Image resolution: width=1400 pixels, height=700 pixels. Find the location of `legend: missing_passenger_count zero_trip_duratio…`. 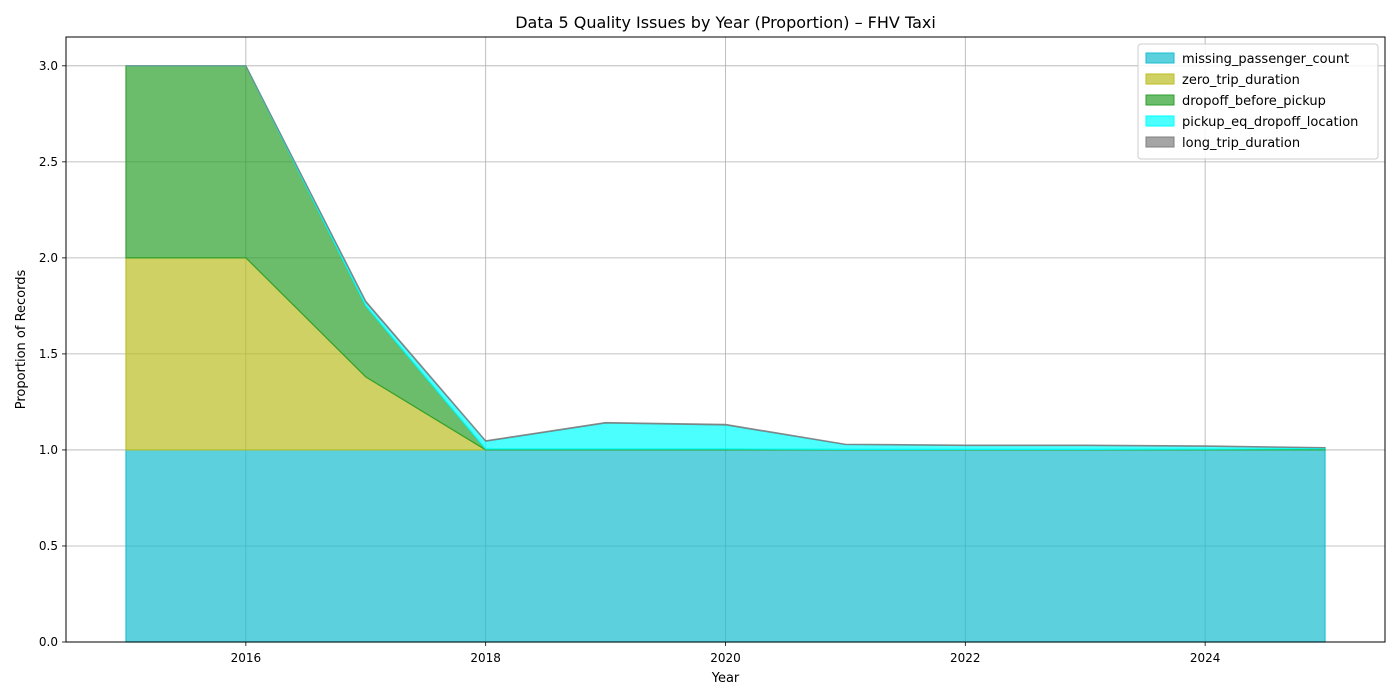

legend: missing_passenger_count zero_trip_duratio… is located at coordinates (1258, 101).